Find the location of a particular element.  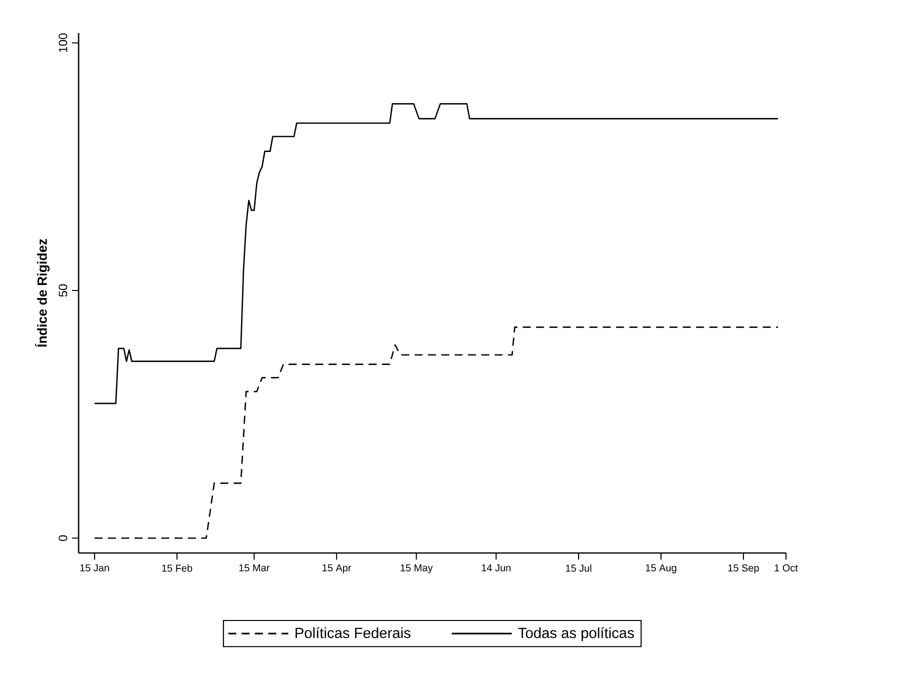

x-tick-label: 15 May is located at coordinates (416, 569).